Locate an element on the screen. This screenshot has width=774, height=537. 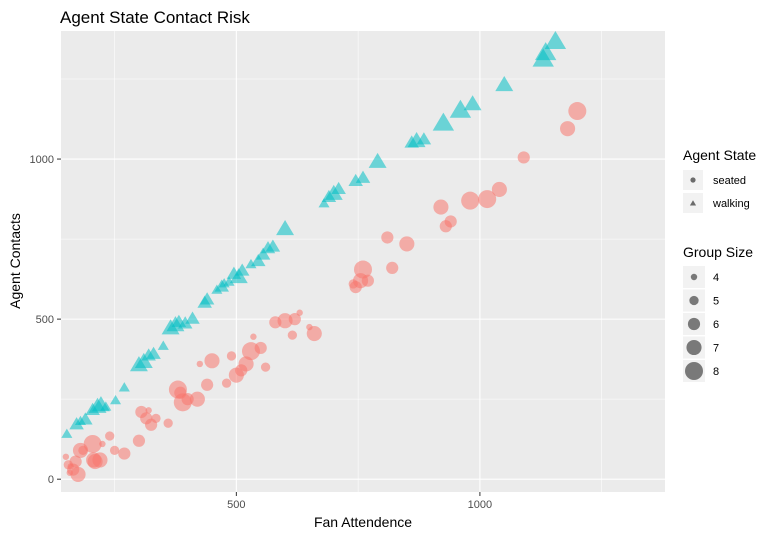
legend-label-size: 6 is located at coordinates (716, 325).